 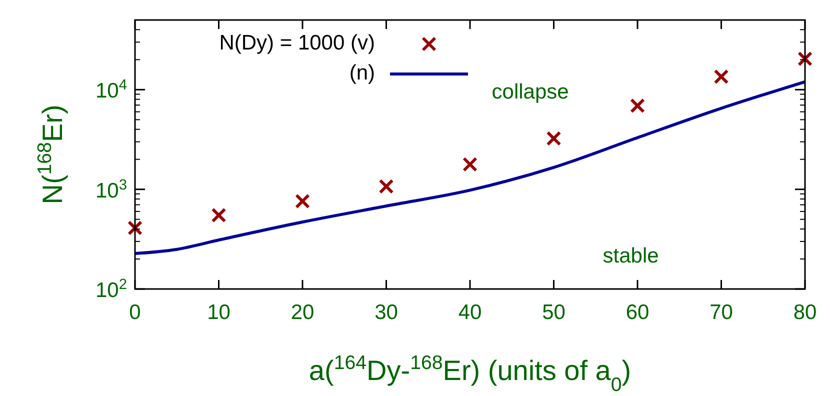 What do you see at coordinates (362, 73) in the screenshot?
I see `legend-label: (n)` at bounding box center [362, 73].